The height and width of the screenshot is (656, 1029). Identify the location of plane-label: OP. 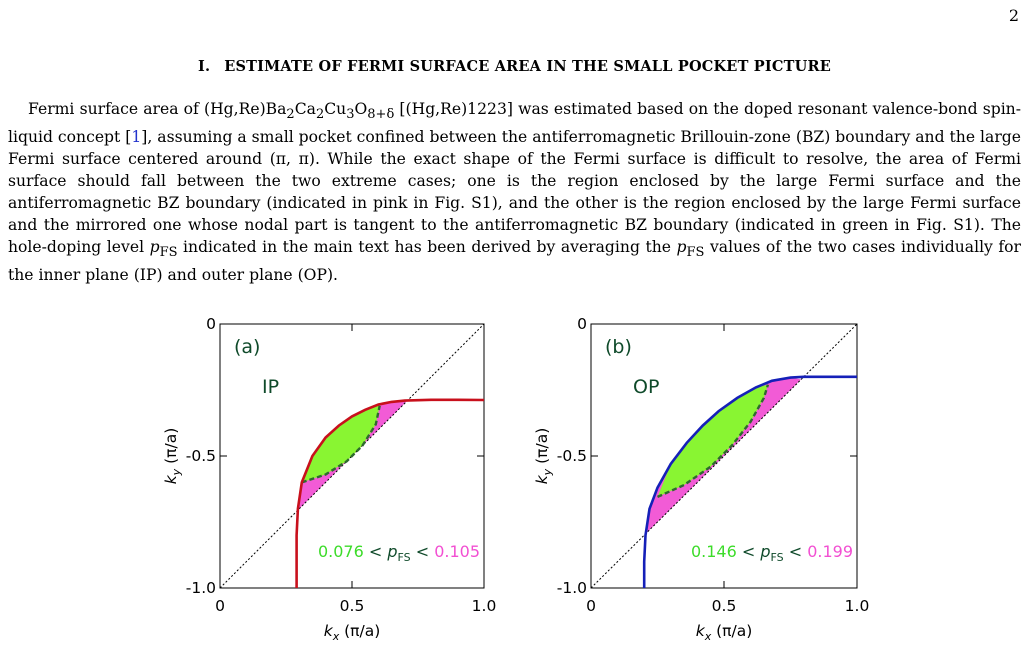
(646, 387).